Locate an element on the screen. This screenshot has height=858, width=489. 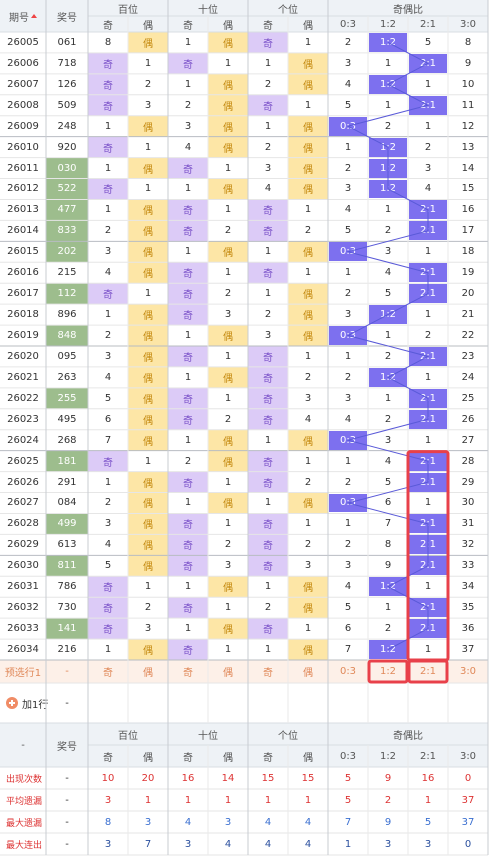
period: 26014 is located at coordinates (23, 231).